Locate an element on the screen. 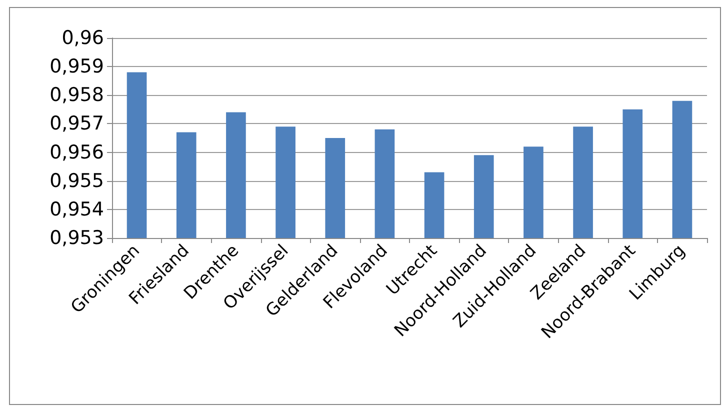 The height and width of the screenshot is (409, 725). y-tick-label: 0,957 is located at coordinates (77, 123).